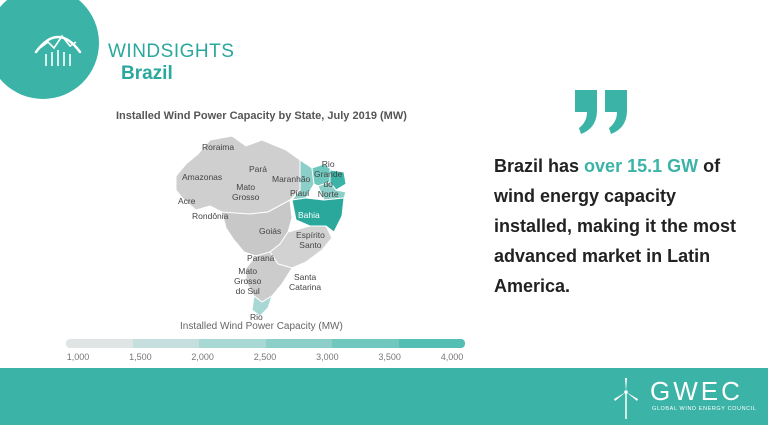  Describe the element at coordinates (328, 179) in the screenshot. I see `label-rio-grande-do-norte: Rio Grande do Norte` at that location.